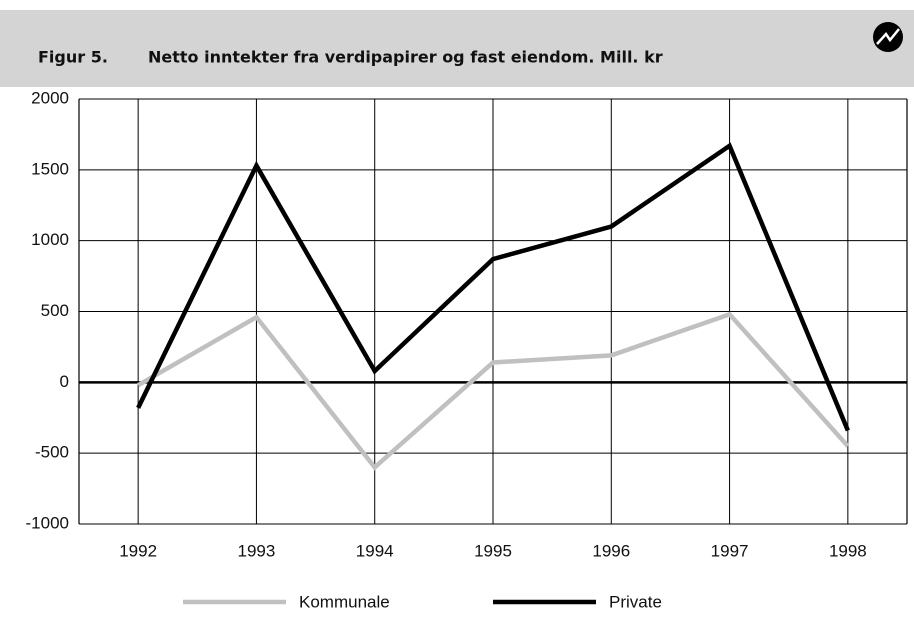 This screenshot has height=624, width=914. I want to click on y-tick-label: 1000, so click(50, 239).